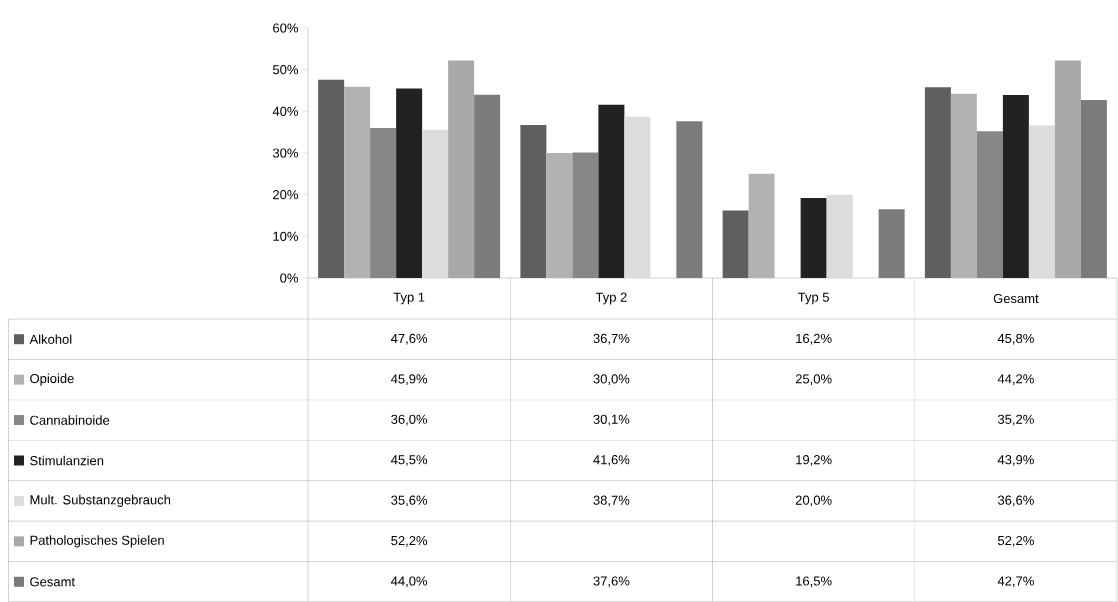  Describe the element at coordinates (1015, 339) in the screenshot. I see `data-label: 45,8%` at that location.